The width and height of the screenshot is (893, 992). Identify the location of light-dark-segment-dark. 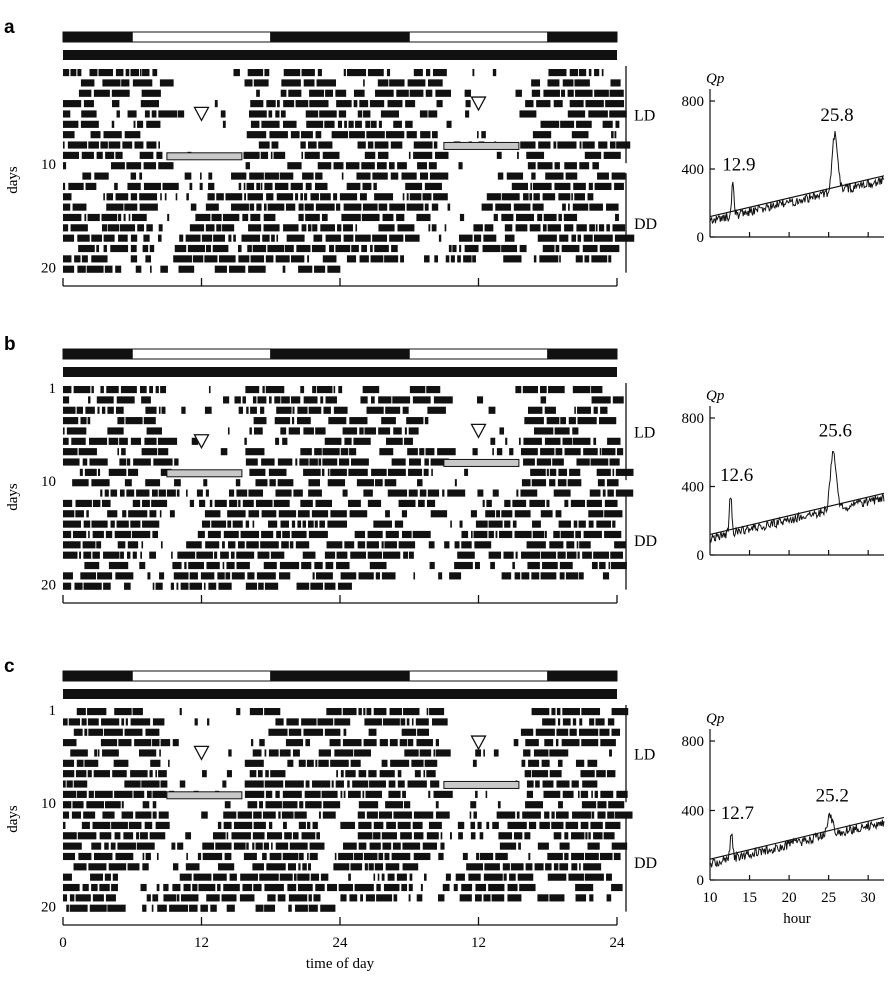
(97, 676).